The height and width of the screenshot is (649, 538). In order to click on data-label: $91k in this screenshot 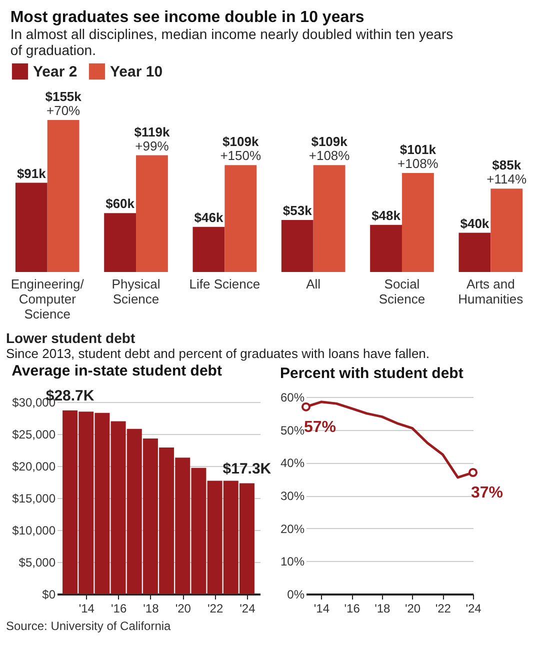, I will do `click(31, 173)`.